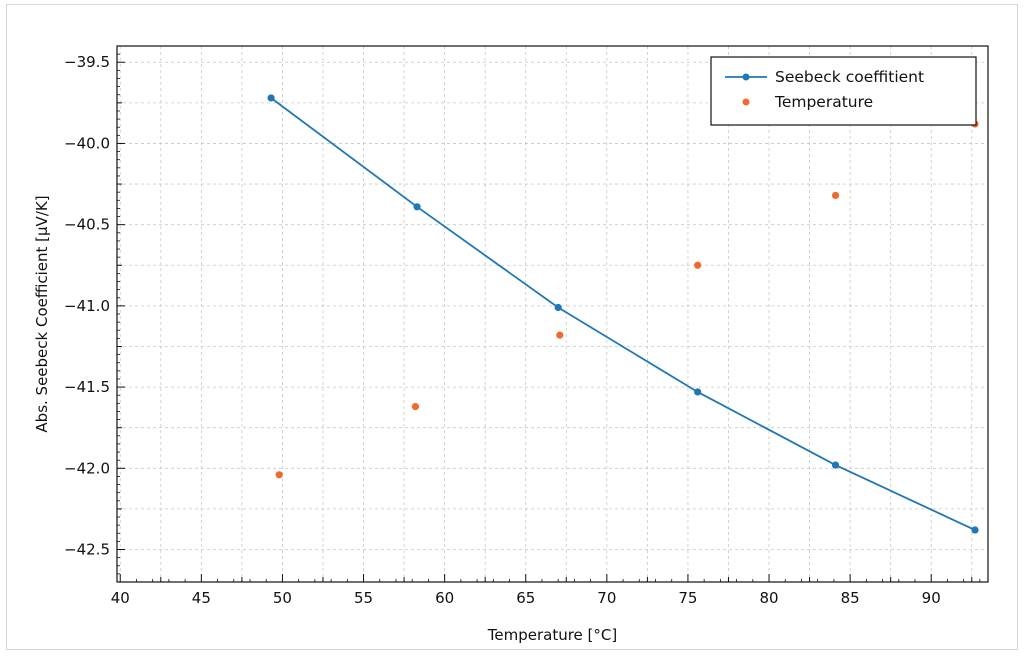  I want to click on y-axis-label: Abs. Seebeck Coefficient [µV/K], so click(42, 313).